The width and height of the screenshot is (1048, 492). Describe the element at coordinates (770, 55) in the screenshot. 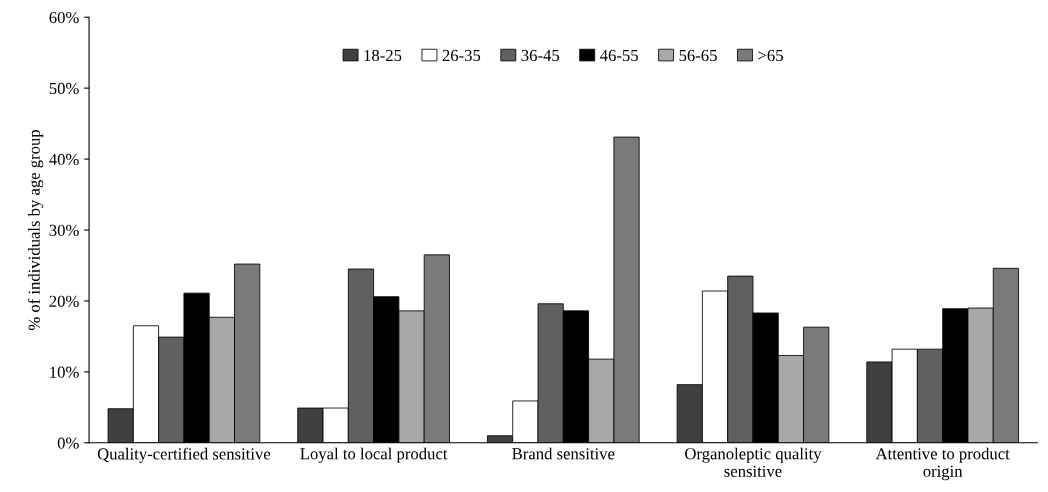

I see `legend-label: >65` at that location.